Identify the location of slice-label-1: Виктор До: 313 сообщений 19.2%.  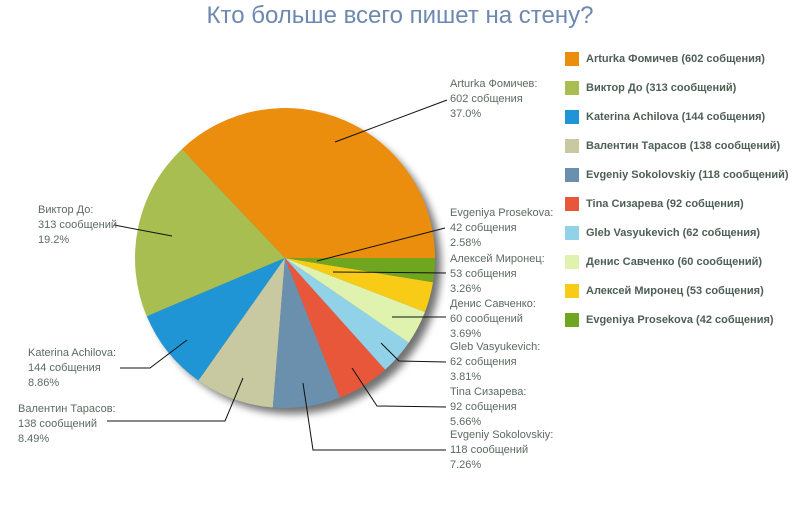
(77, 225).